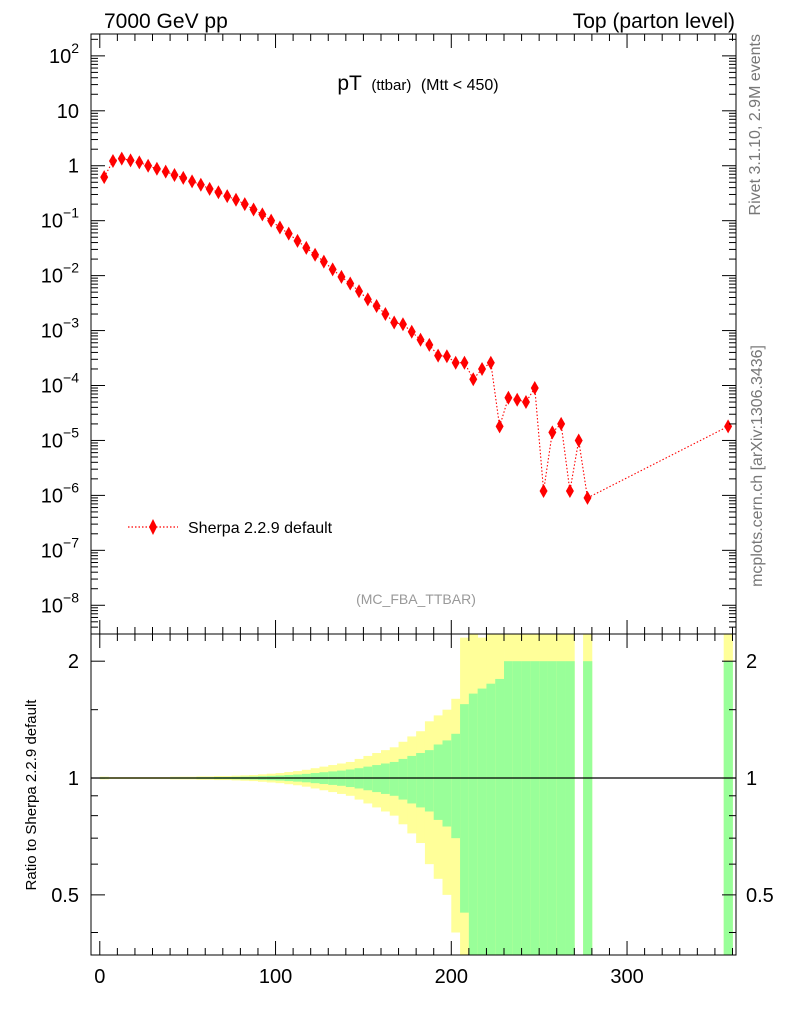 The image size is (786, 1024). What do you see at coordinates (65, 896) in the screenshot?
I see `ratio-ytick-label-0: 0.5` at bounding box center [65, 896].